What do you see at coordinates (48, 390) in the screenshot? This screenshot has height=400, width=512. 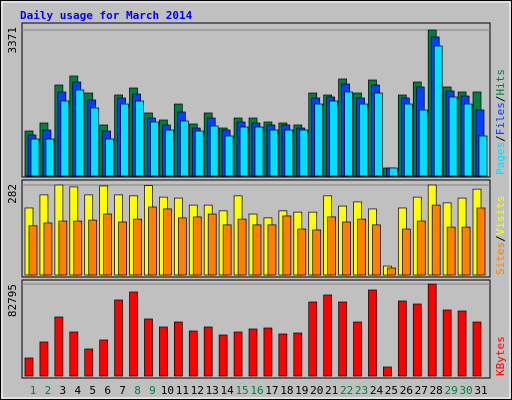 I see `x-tick-label: 2` at bounding box center [48, 390].